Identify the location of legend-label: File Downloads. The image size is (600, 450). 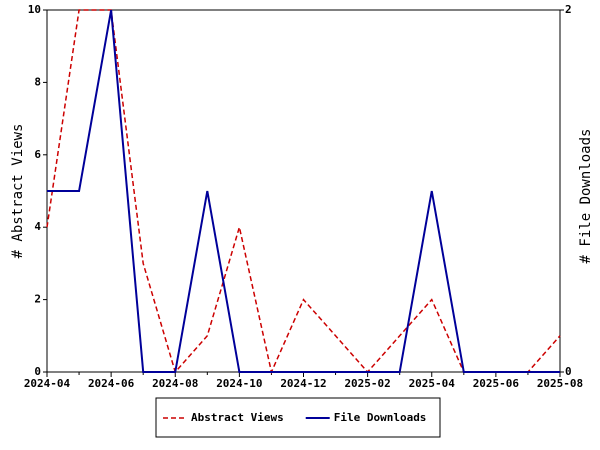
(380, 417).